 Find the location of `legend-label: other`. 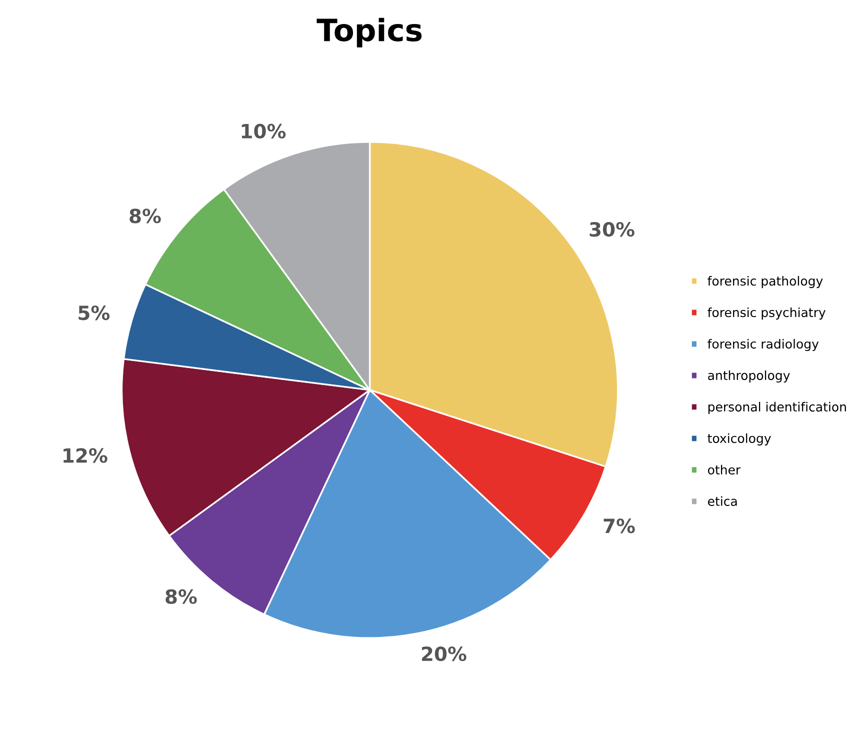

legend-label: other is located at coordinates (724, 469).